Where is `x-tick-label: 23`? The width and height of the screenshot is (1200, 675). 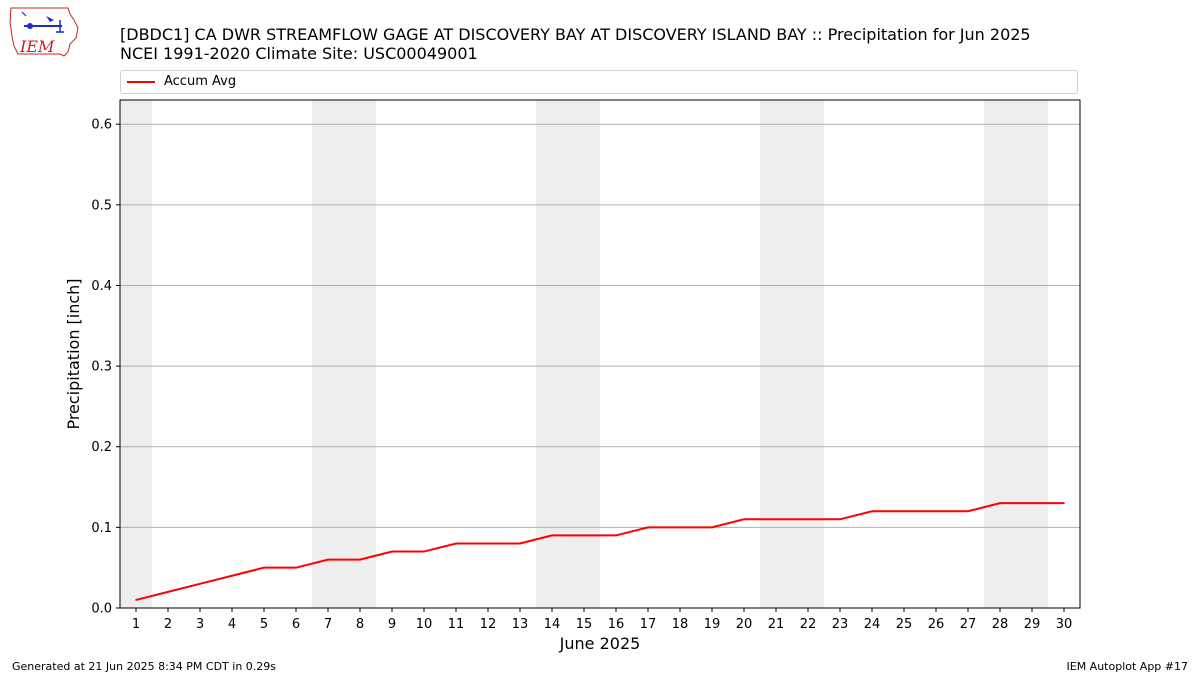
x-tick-label: 23 is located at coordinates (840, 624).